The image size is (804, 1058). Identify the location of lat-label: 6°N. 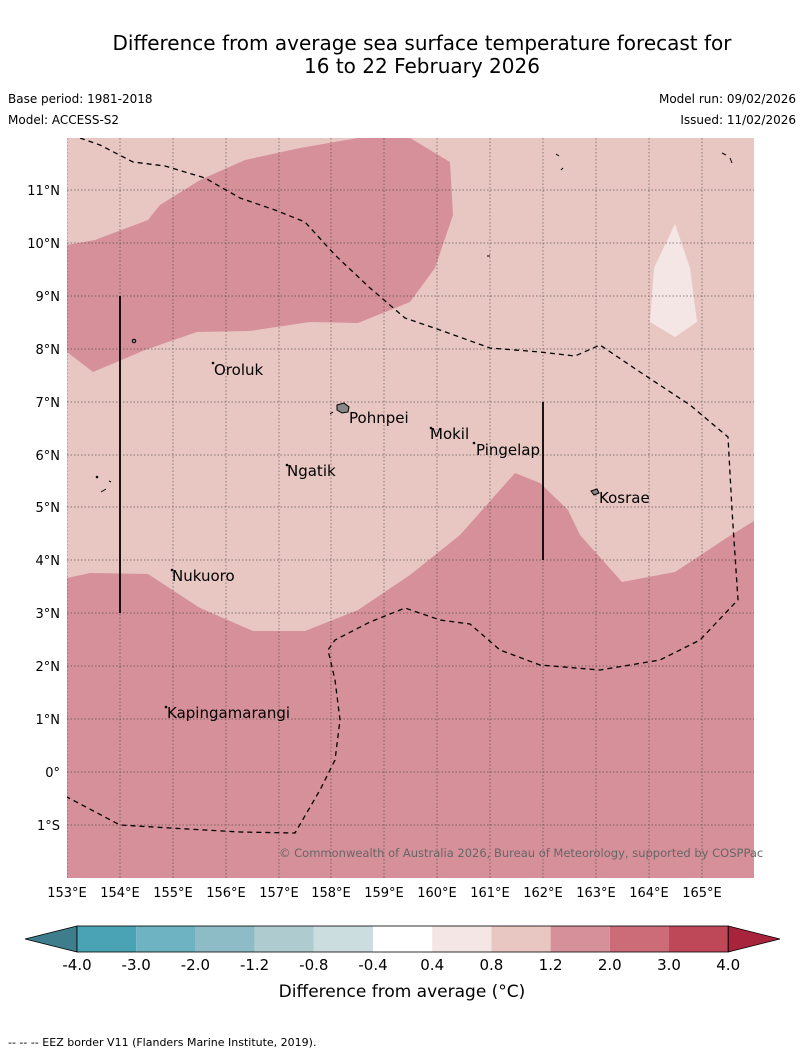
(48, 456).